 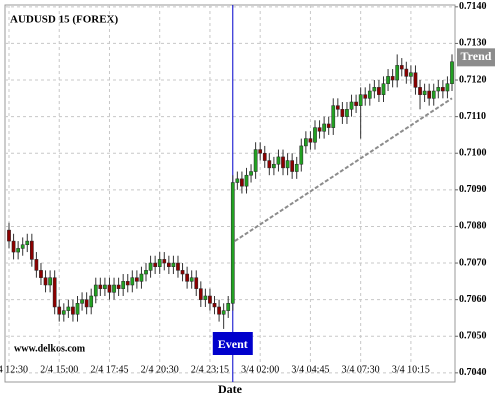 I want to click on x-tick-label: 2/4 12:30, so click(x=14, y=369).